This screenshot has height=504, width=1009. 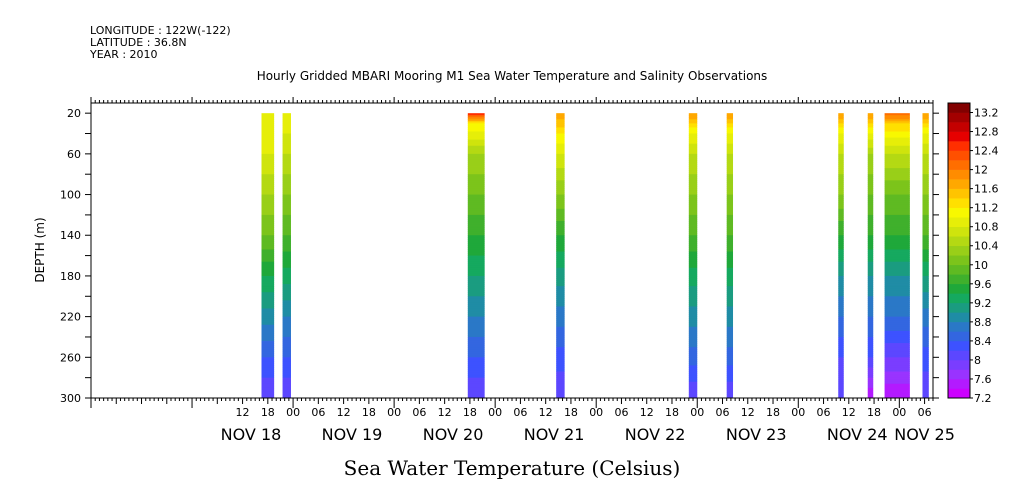 What do you see at coordinates (897, 256) in the screenshot?
I see `data-column` at bounding box center [897, 256].